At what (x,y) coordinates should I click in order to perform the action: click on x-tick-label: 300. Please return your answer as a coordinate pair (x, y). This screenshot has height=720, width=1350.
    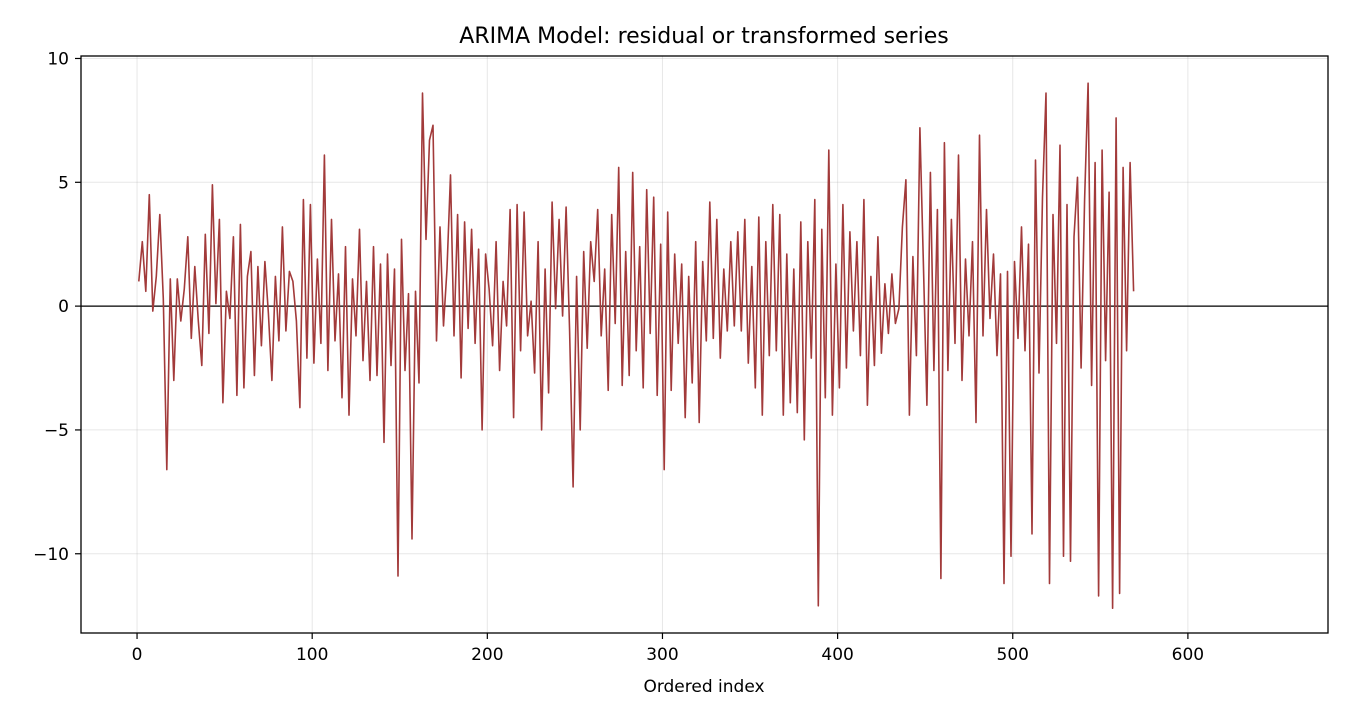
    Looking at the image, I should click on (662, 655).